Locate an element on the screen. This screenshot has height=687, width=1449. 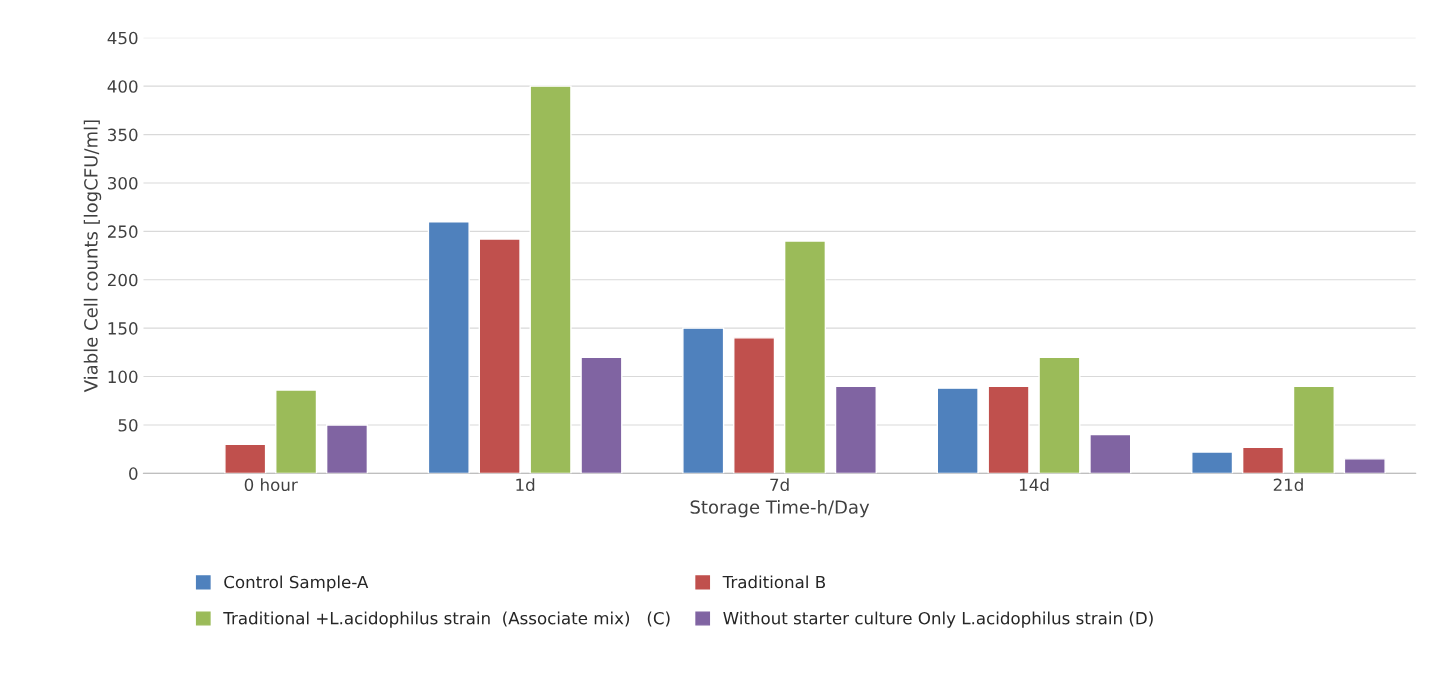
x-axis-title: Storage Time-h/Day is located at coordinates (780, 508).